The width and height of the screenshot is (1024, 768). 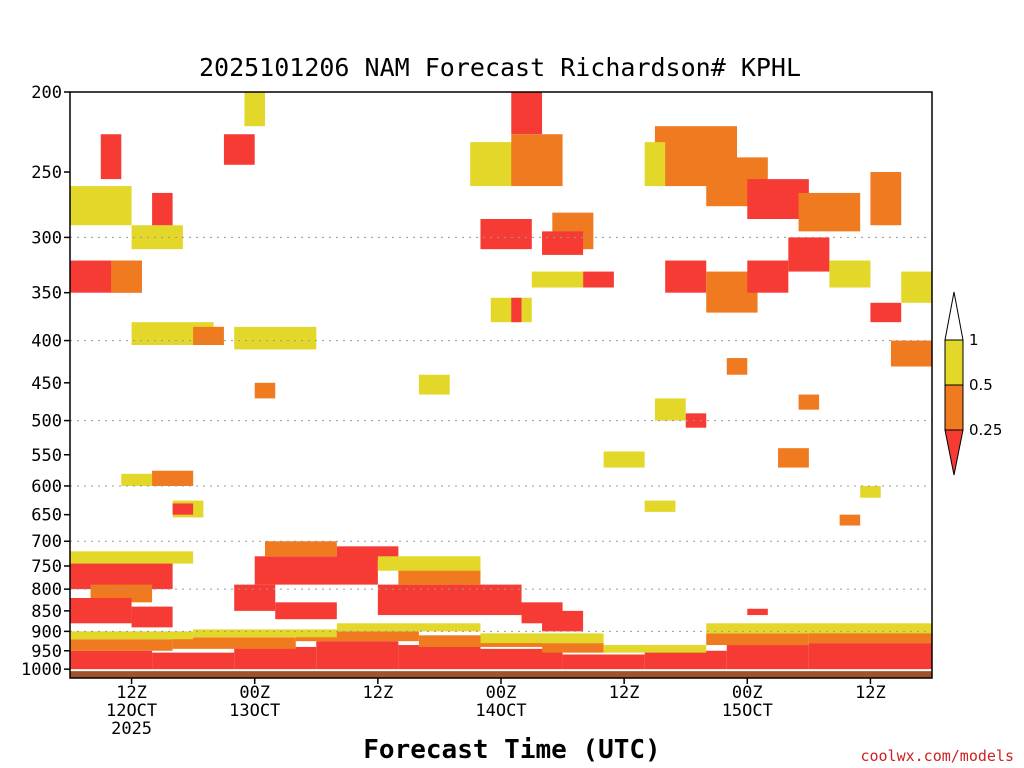 I want to click on y-tick-label: 500, so click(x=46, y=422).